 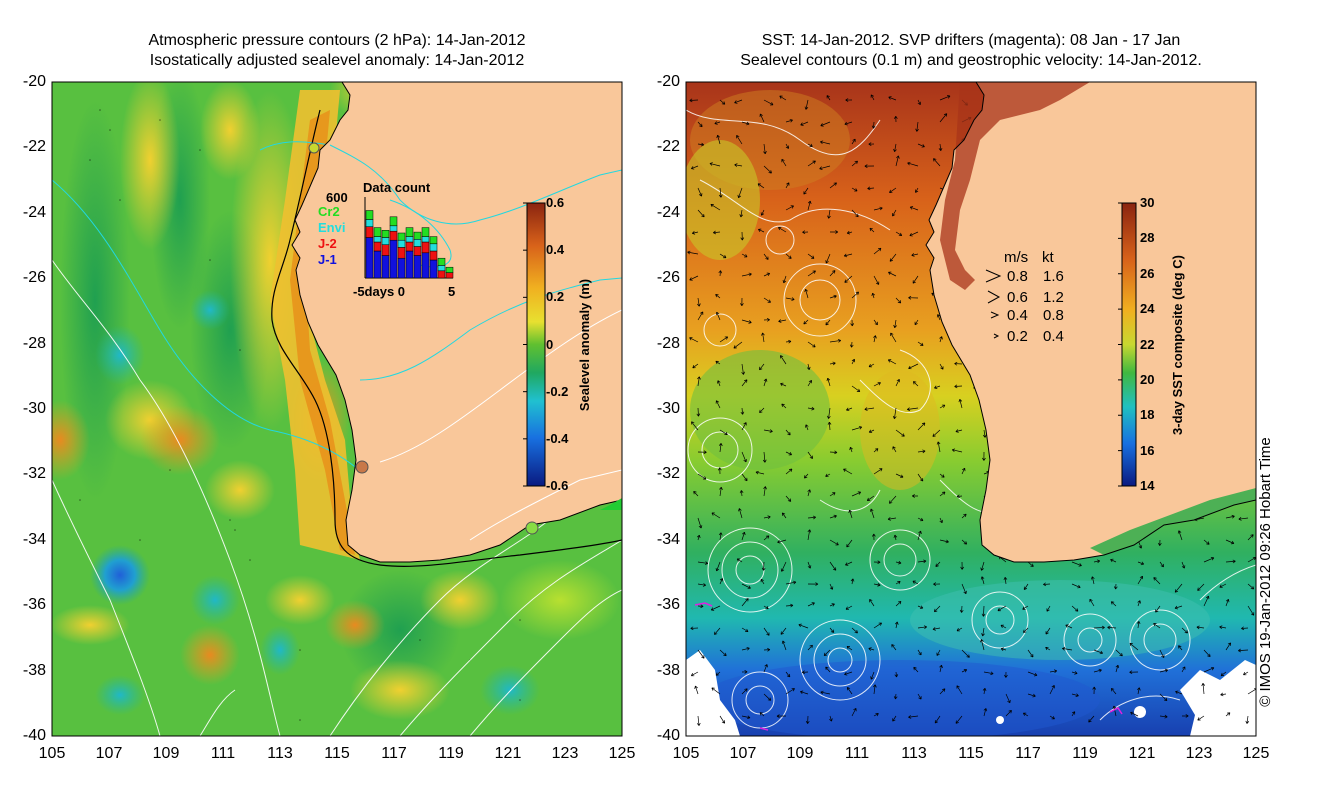 What do you see at coordinates (1147, 344) in the screenshot?
I see `colorbar-tick-label: 22` at bounding box center [1147, 344].